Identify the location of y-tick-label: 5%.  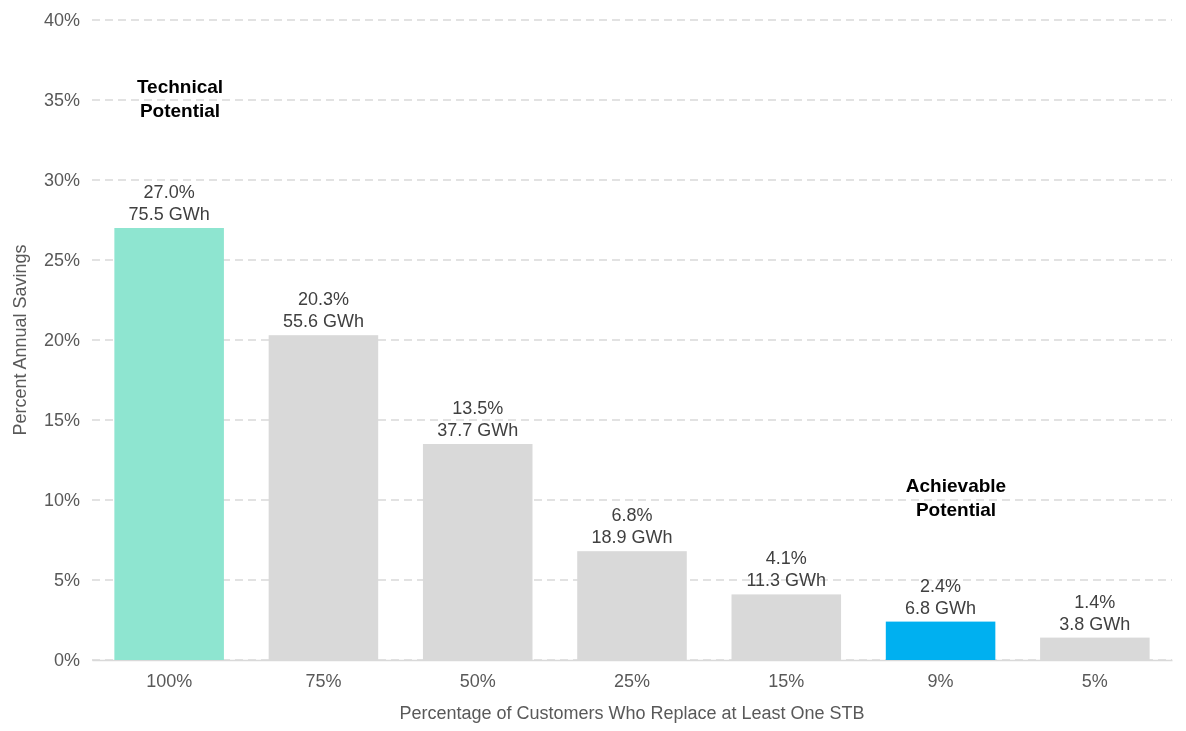
(66, 580).